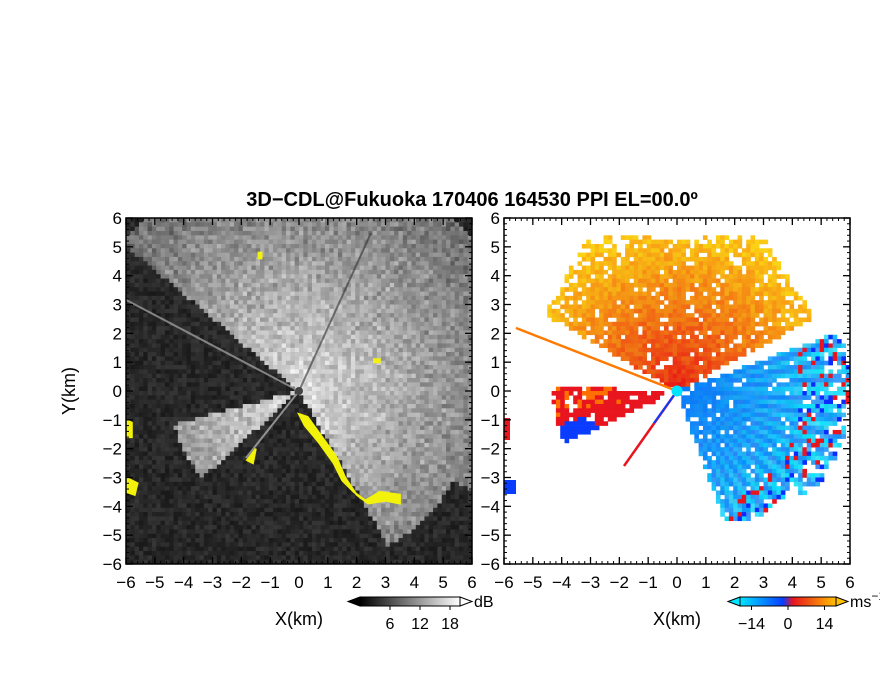 This screenshot has width=880, height=680. I want to click on colorbar-unit: ms−1, so click(865, 600).